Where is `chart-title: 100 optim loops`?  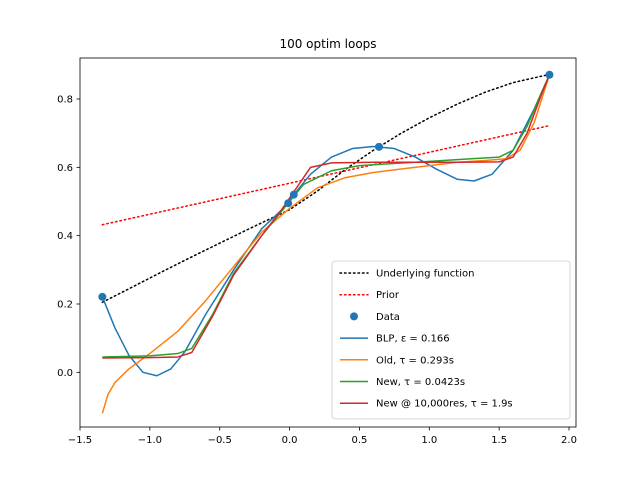 chart-title: 100 optim loops is located at coordinates (327, 44).